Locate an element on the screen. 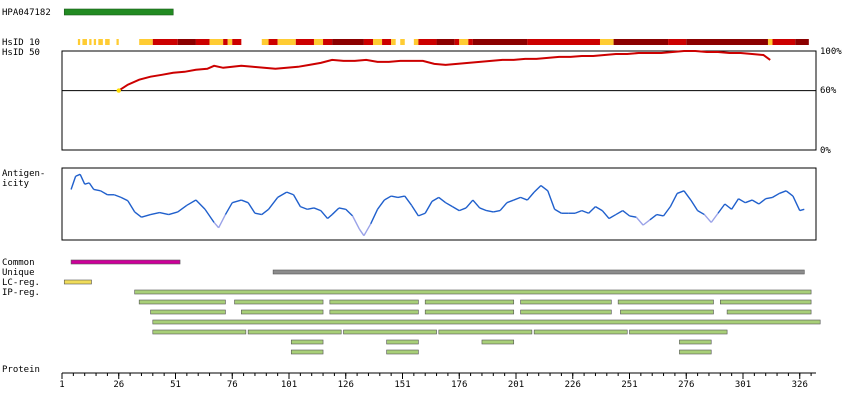 This screenshot has width=850, height=410. antigenicity-label-line1: Antigen- is located at coordinates (24, 174).